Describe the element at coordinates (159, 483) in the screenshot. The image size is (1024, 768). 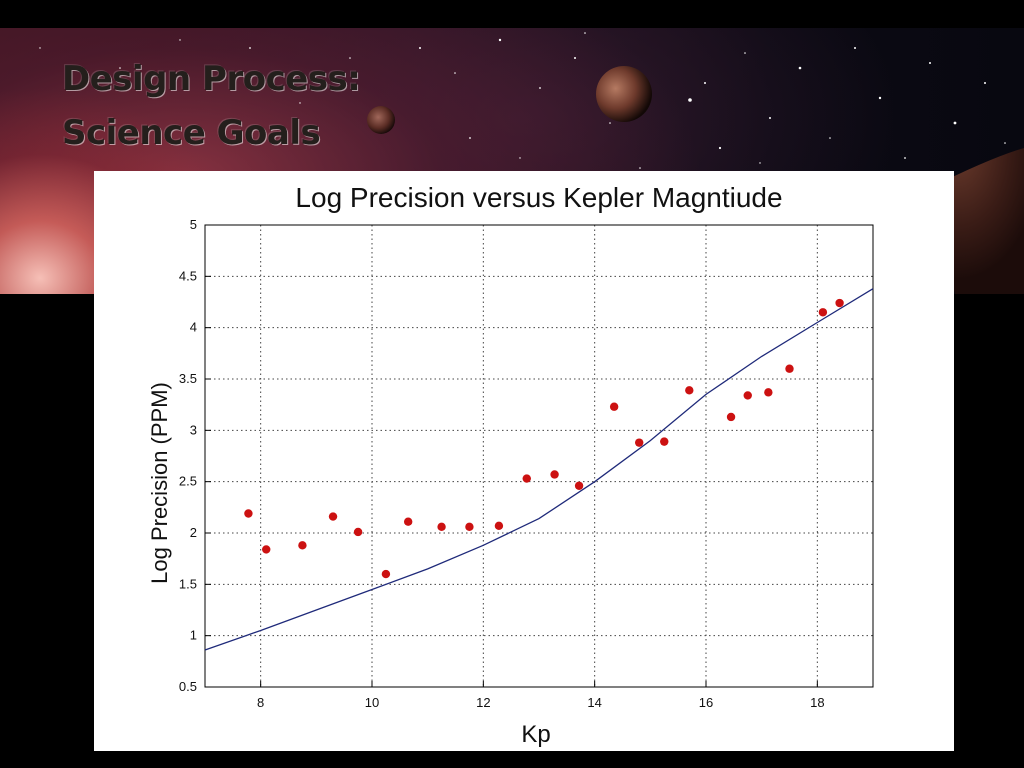
I see `y-axis-label: Log Precision (PPM)` at that location.